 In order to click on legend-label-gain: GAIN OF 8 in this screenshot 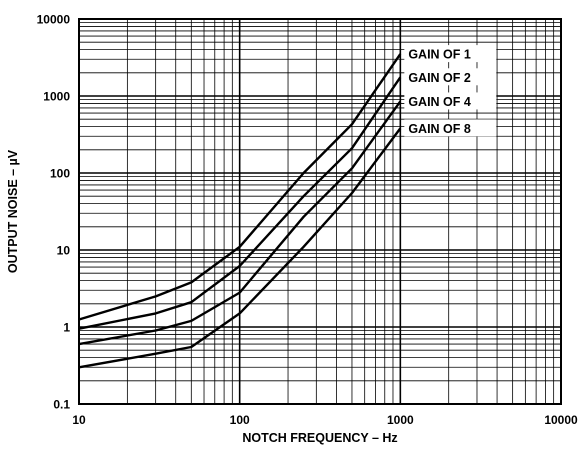, I will do `click(439, 129)`.